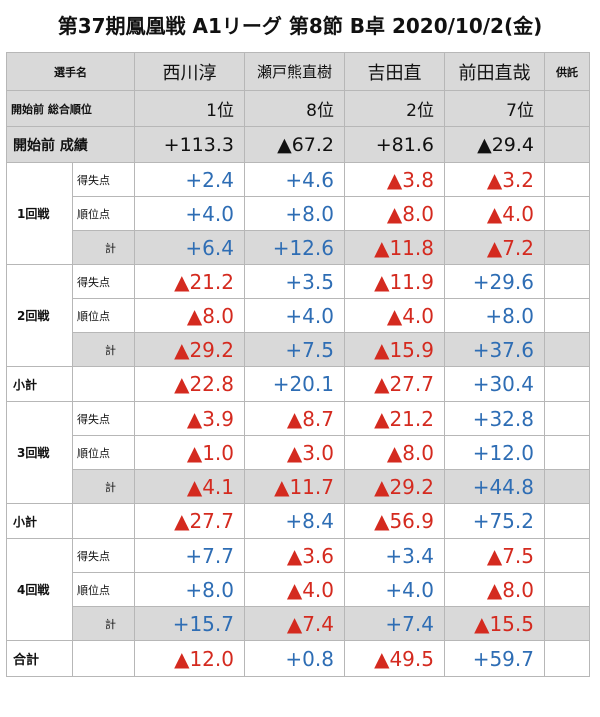 This screenshot has height=717, width=600. Describe the element at coordinates (39, 213) in the screenshot. I see `round-label: 1回戦` at that location.